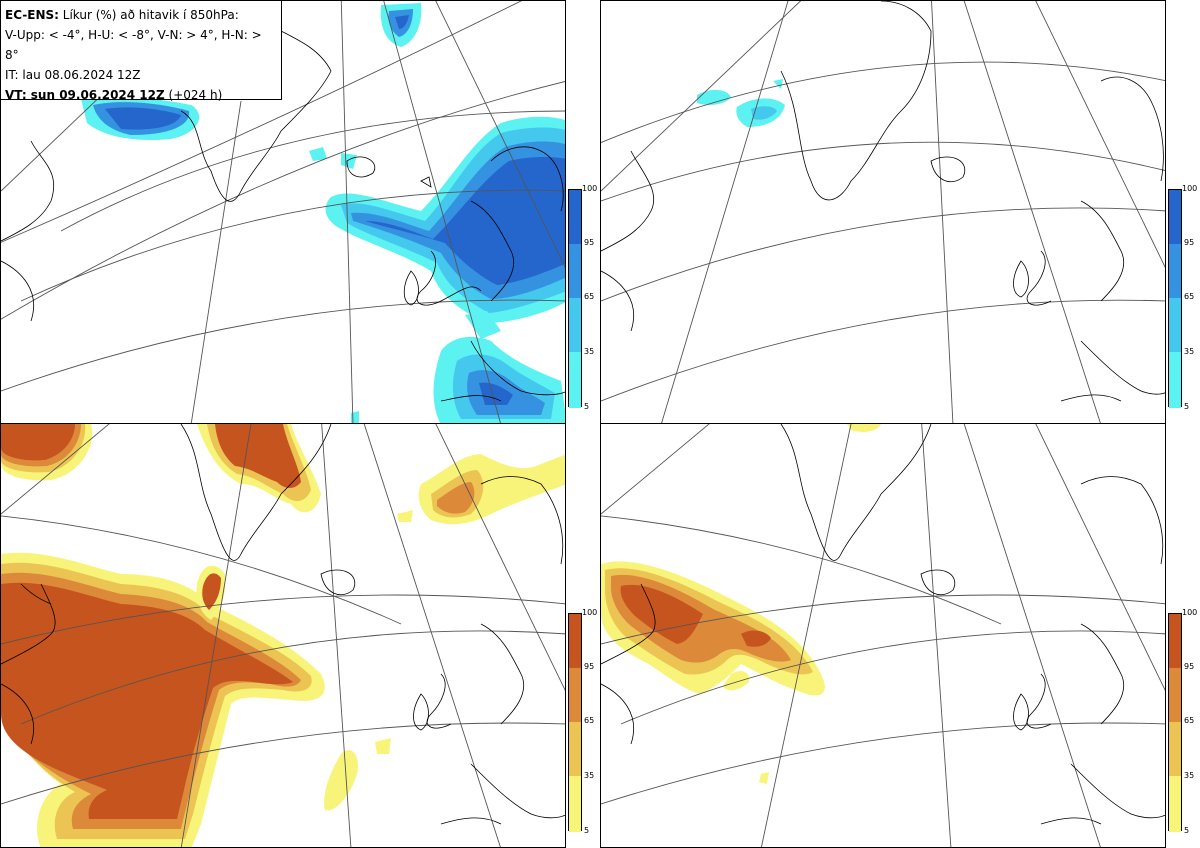 The width and height of the screenshot is (1200, 848). Describe the element at coordinates (575, 722) in the screenshot. I see `colorbar-orange-left` at that location.